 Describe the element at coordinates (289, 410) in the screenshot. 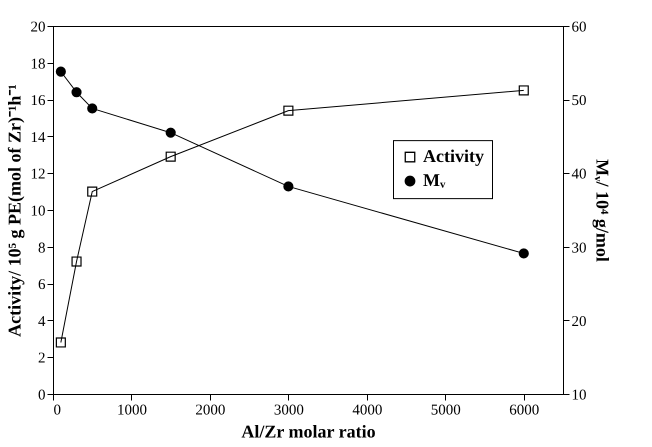

I see `x-tick-label: 3000` at that location.